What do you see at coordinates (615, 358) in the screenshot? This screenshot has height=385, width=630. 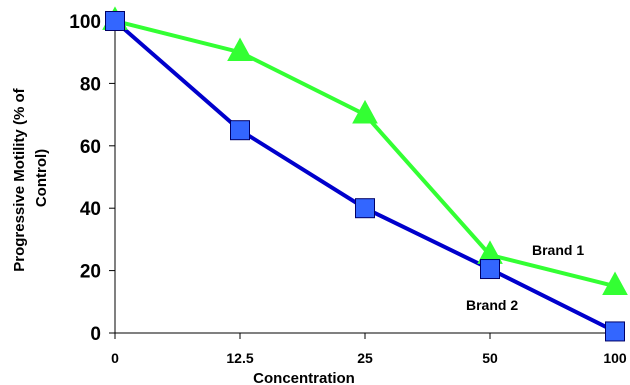 I see `x-tick-label-100: 100` at bounding box center [615, 358].